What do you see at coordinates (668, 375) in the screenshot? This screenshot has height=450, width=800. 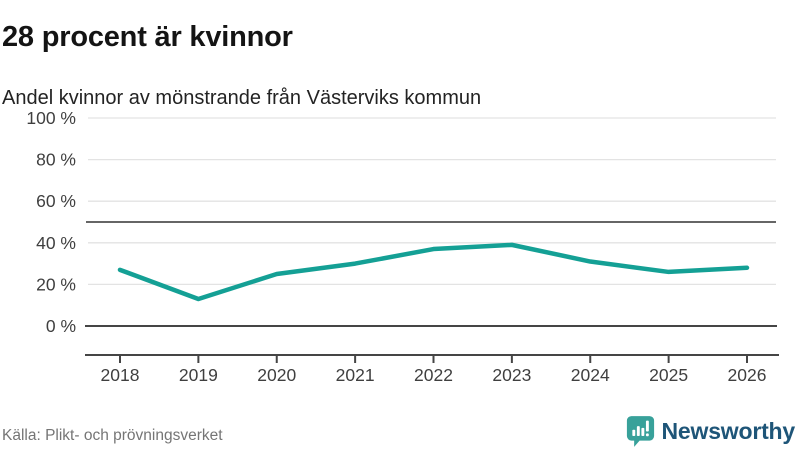 I see `x-tick-label: 2025` at bounding box center [668, 375].